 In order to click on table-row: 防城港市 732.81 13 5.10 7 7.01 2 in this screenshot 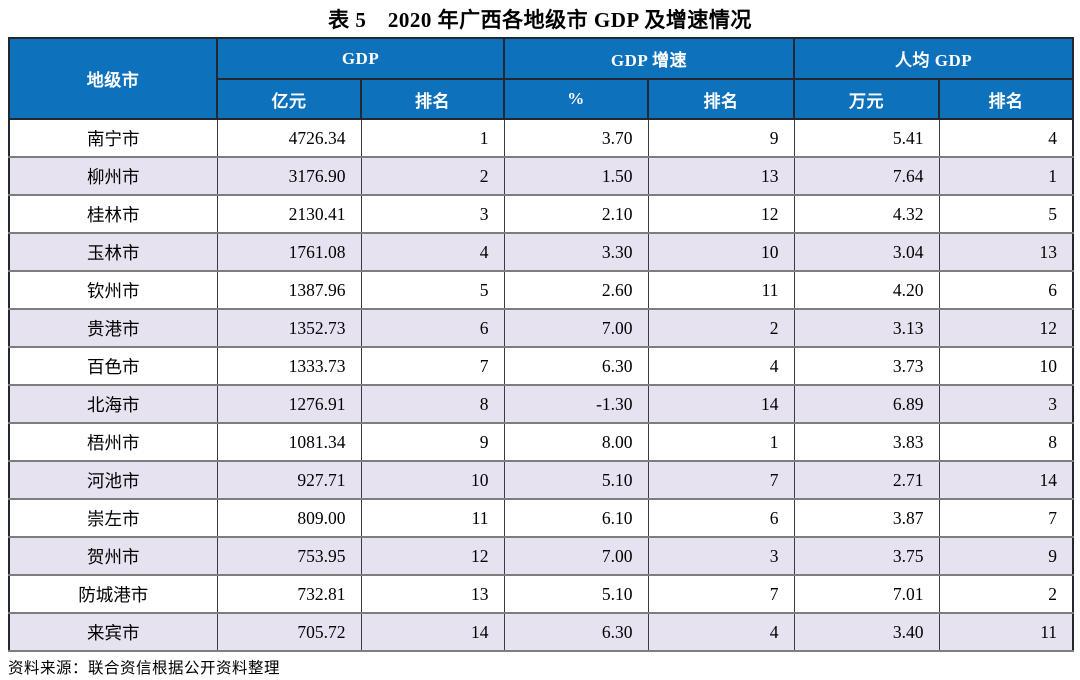, I will do `click(541, 594)`.